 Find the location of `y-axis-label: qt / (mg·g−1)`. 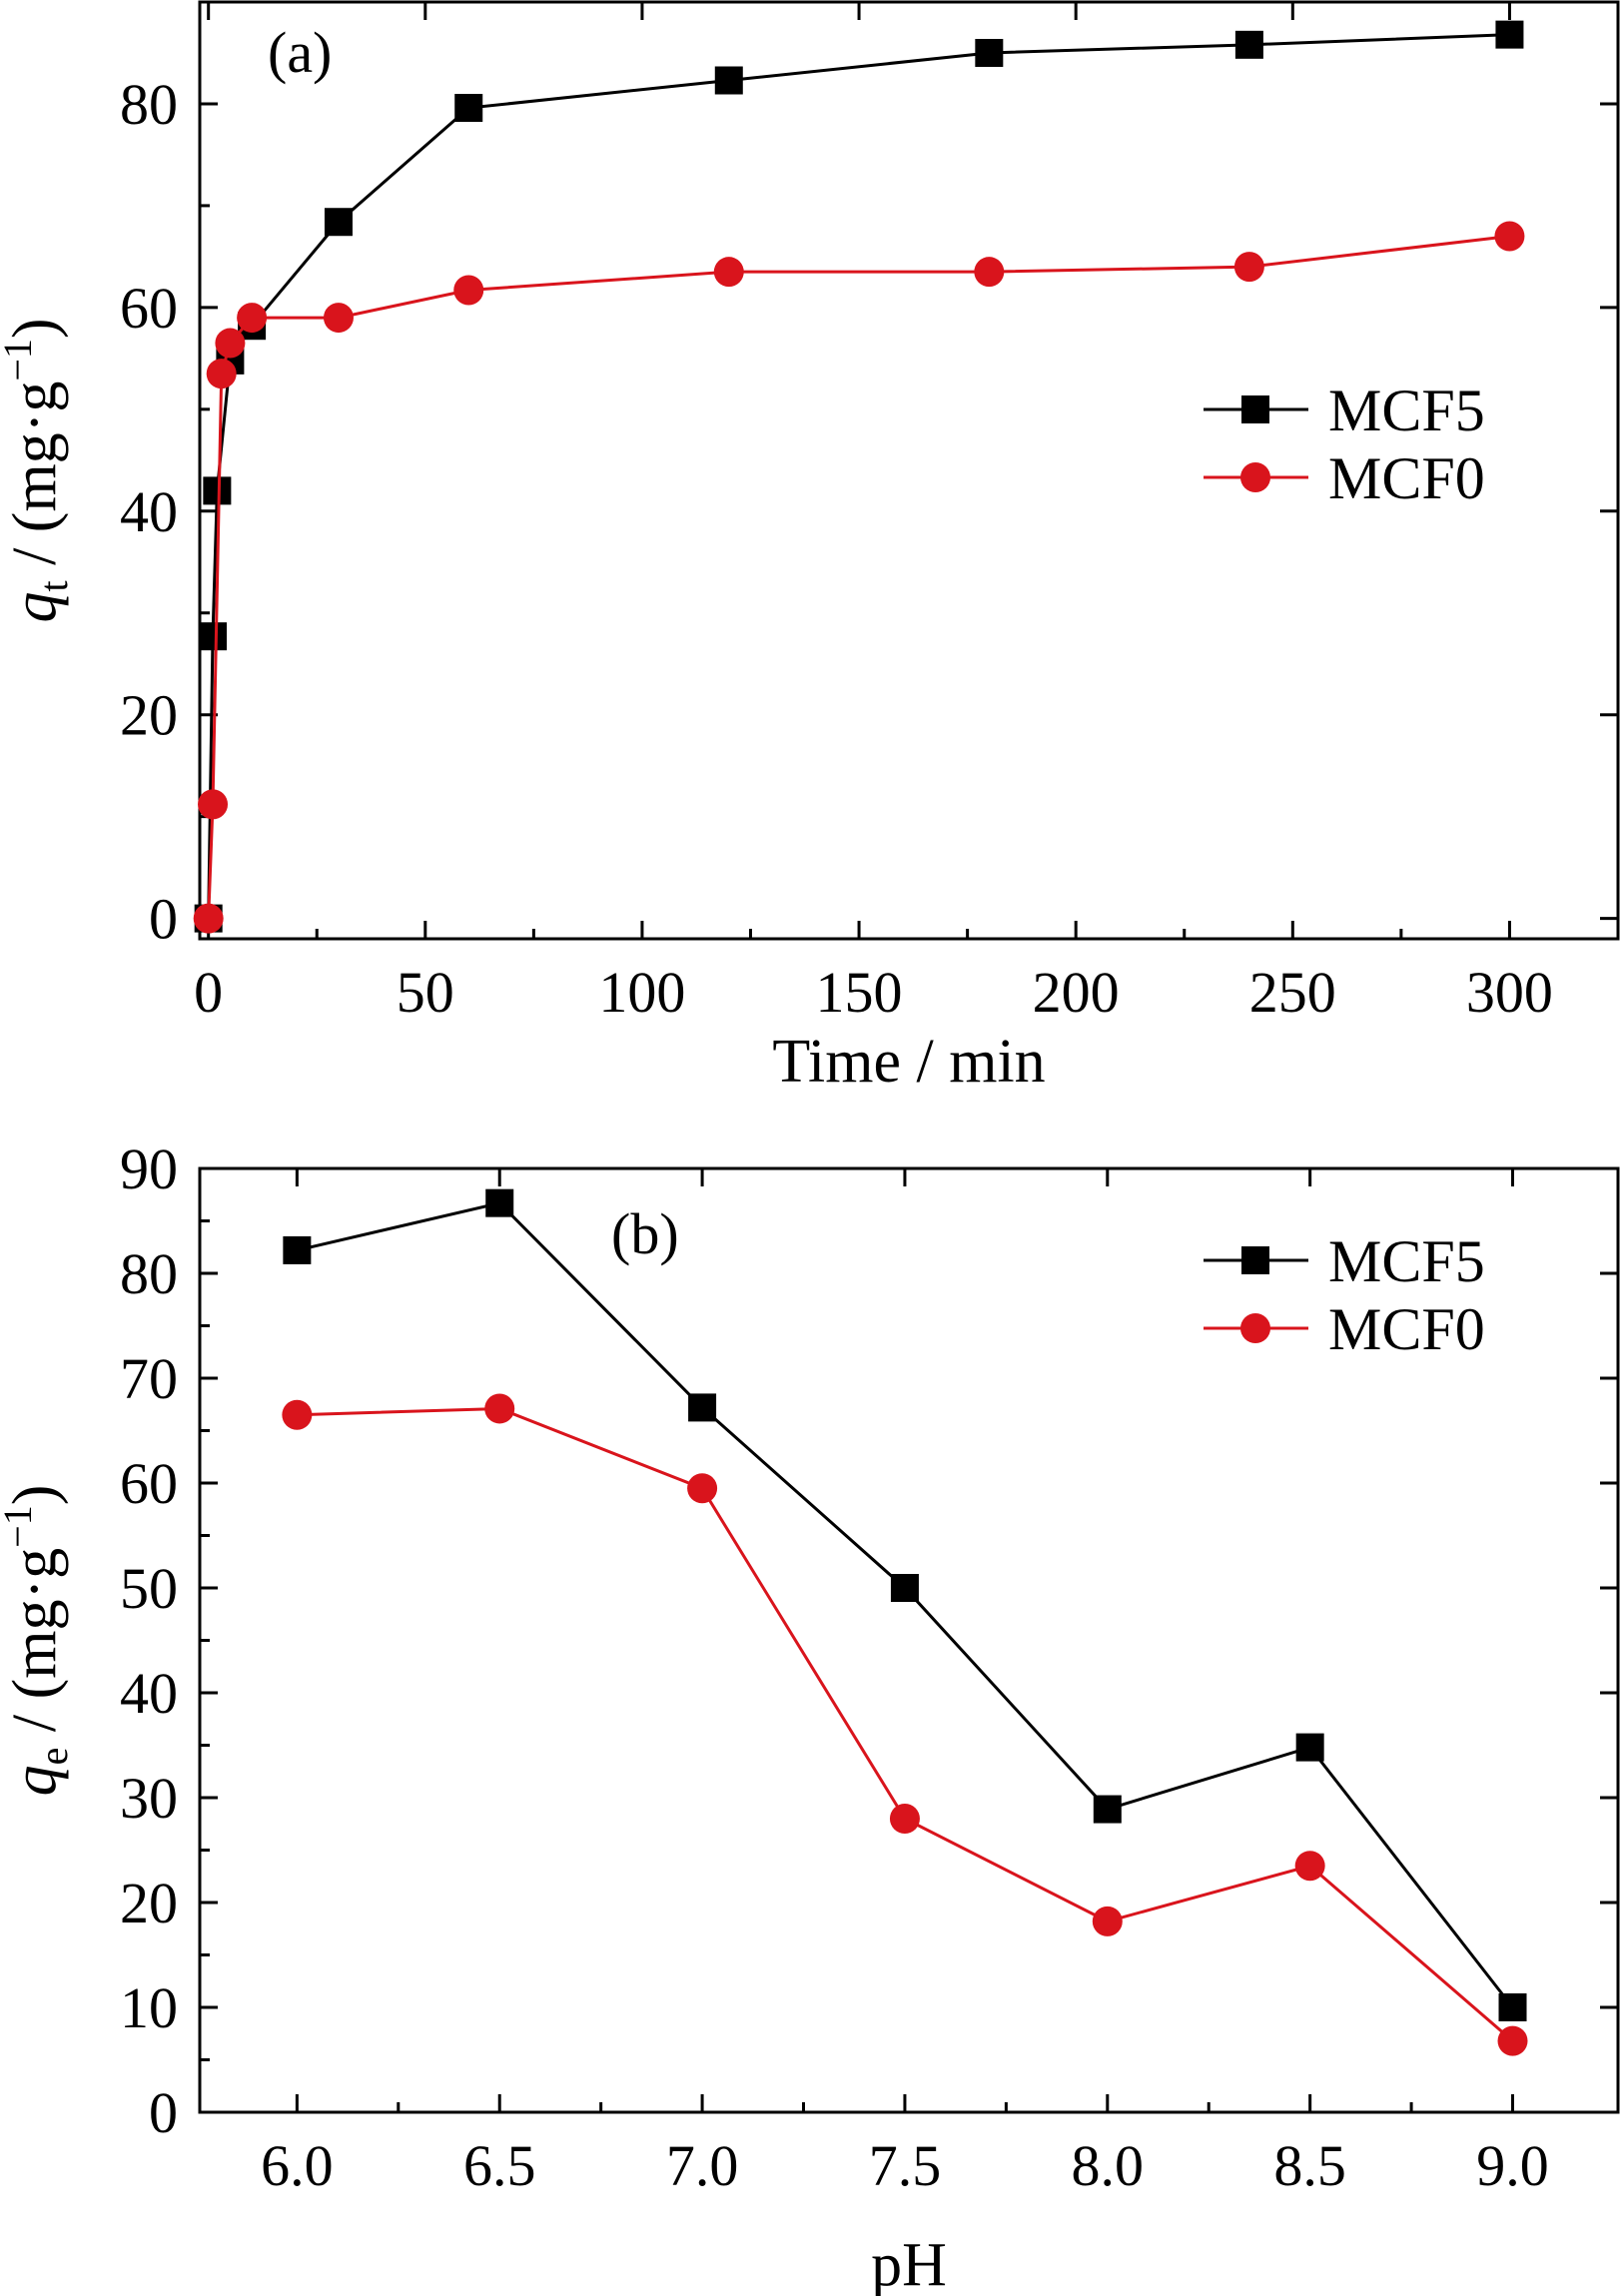

y-axis-label: qt / (mg·g−1) is located at coordinates (38, 470).